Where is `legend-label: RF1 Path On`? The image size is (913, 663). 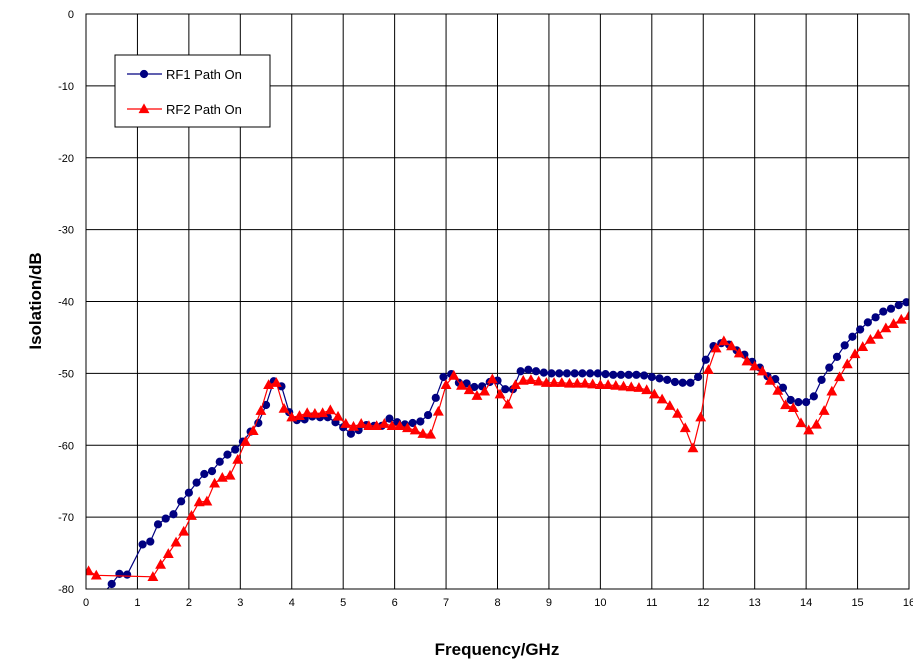
legend-label: RF1 Path On is located at coordinates (204, 74).